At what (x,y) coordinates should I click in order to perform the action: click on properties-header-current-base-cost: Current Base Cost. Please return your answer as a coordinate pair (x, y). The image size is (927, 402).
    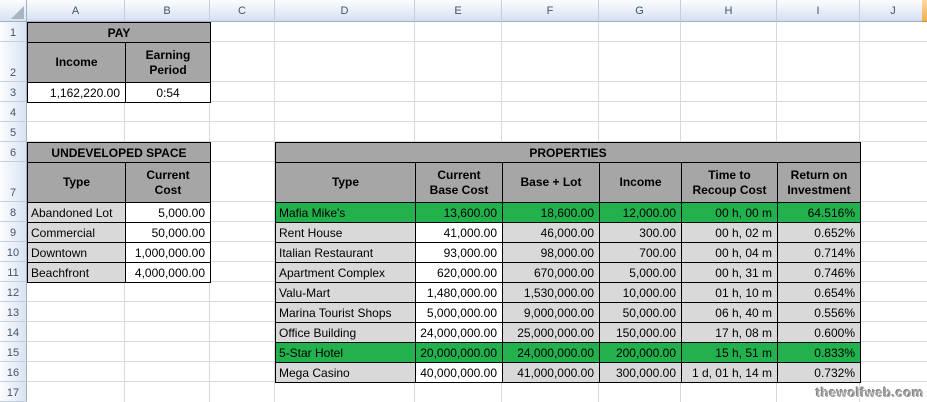
    Looking at the image, I should click on (459, 183).